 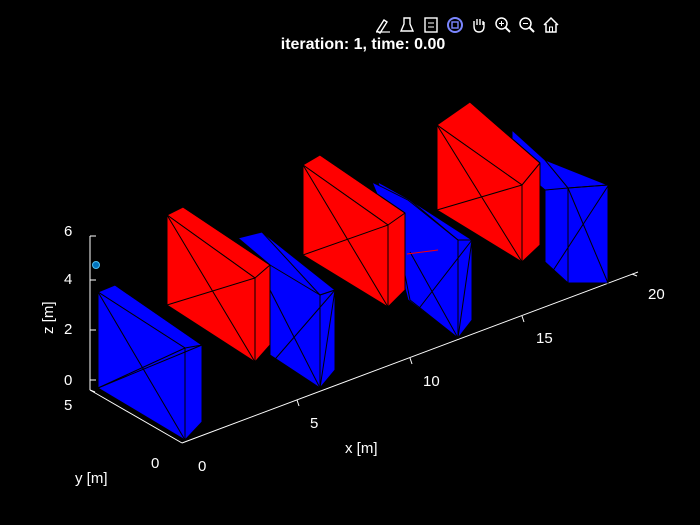 I want to click on block-4-red, so click(x=354, y=231).